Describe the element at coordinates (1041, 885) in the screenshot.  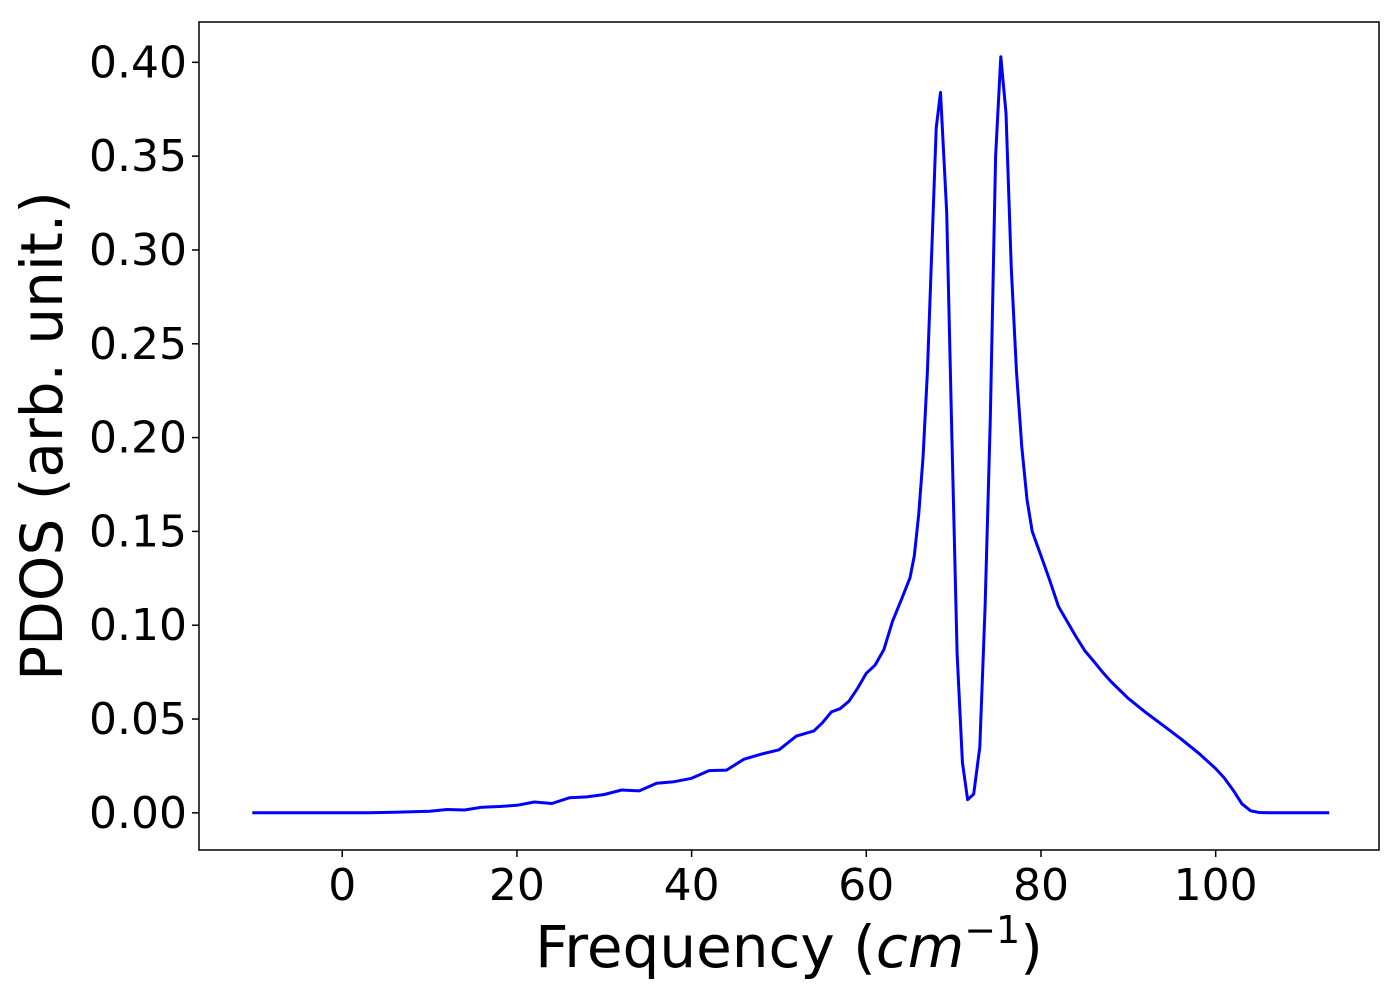
I see `x-tick-label: 80` at that location.